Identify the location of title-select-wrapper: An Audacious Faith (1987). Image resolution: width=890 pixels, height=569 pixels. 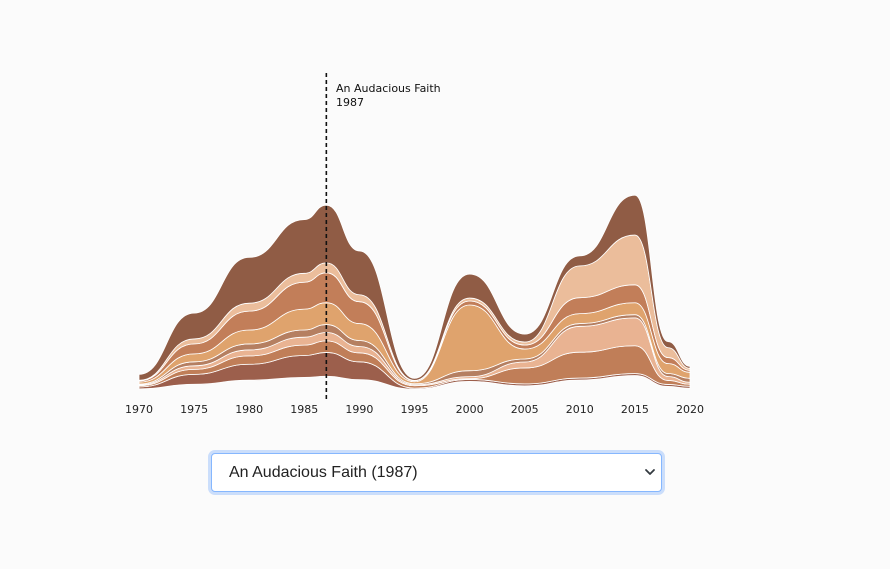
(436, 472).